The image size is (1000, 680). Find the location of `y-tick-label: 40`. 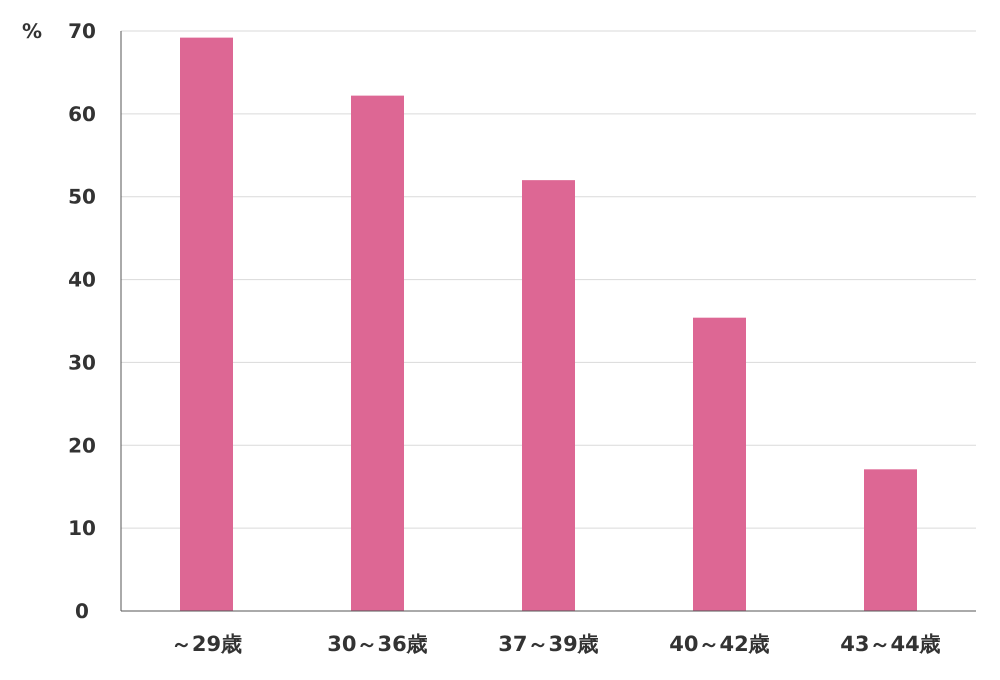

y-tick-label: 40 is located at coordinates (82, 280).